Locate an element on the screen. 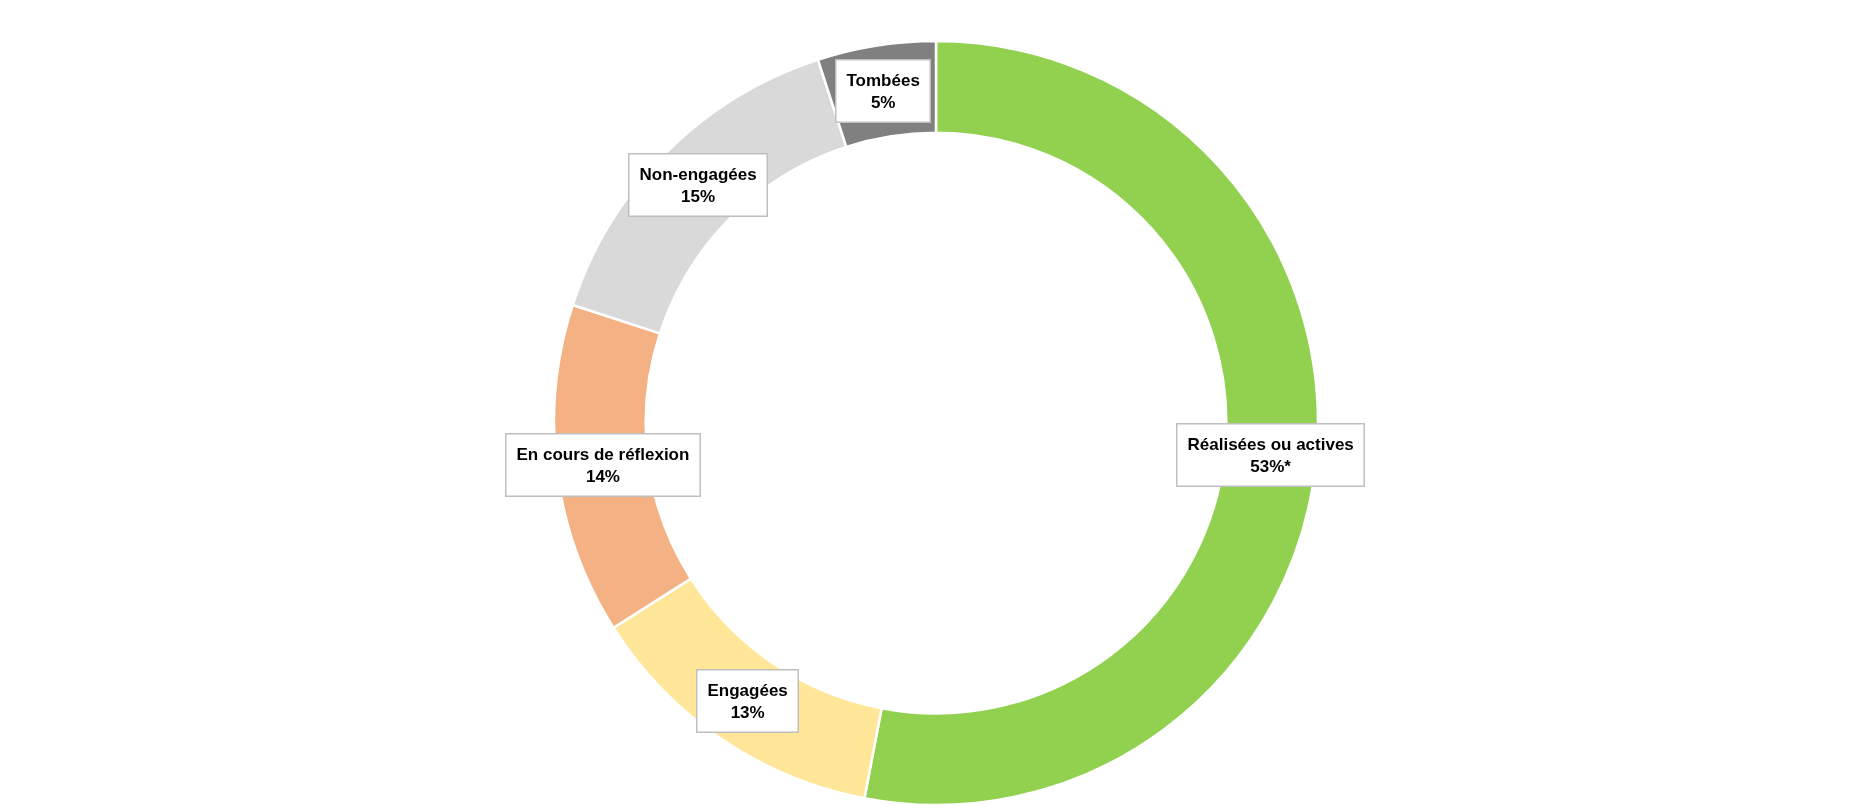  data-label: 13% is located at coordinates (747, 712).